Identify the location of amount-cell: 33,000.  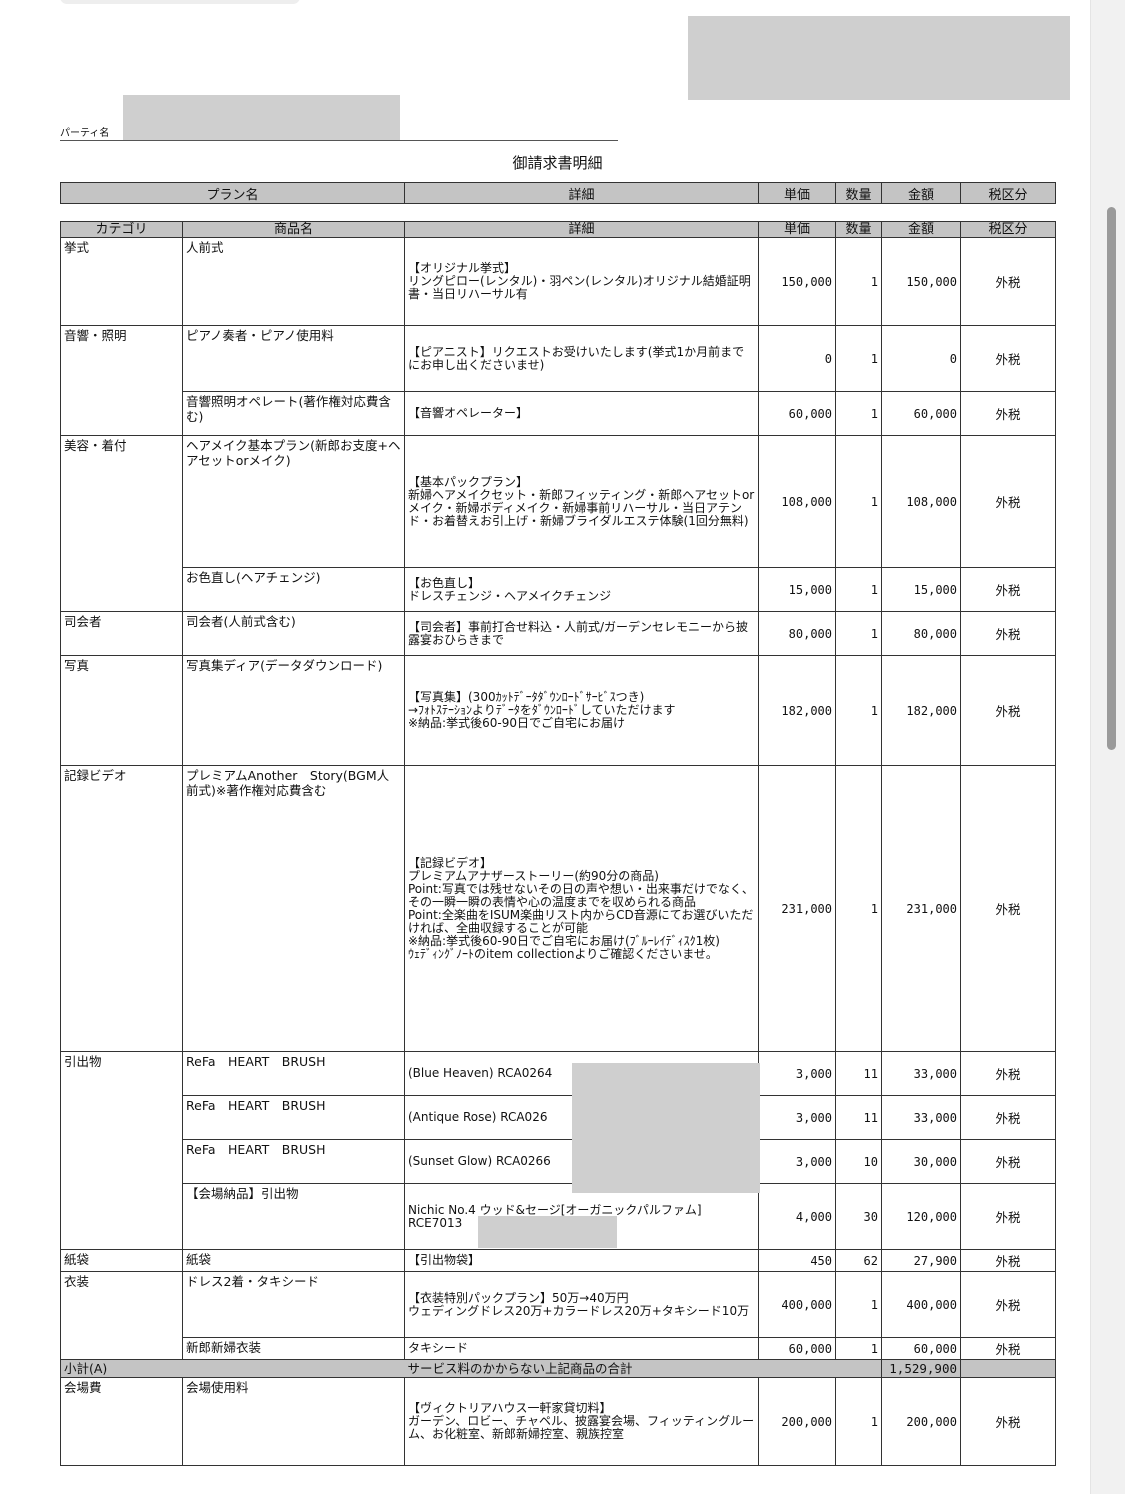
(921, 1117).